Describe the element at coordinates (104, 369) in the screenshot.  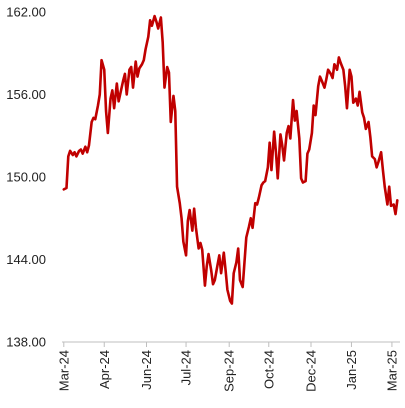
I see `x-tick-label: Apr-24` at that location.